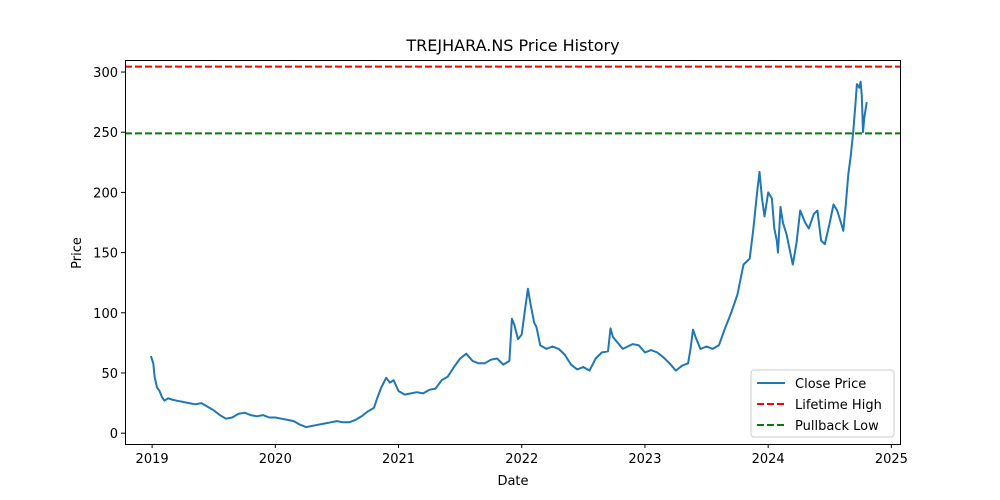 The image size is (1000, 500). I want to click on x-tick-label: 2022, so click(521, 459).